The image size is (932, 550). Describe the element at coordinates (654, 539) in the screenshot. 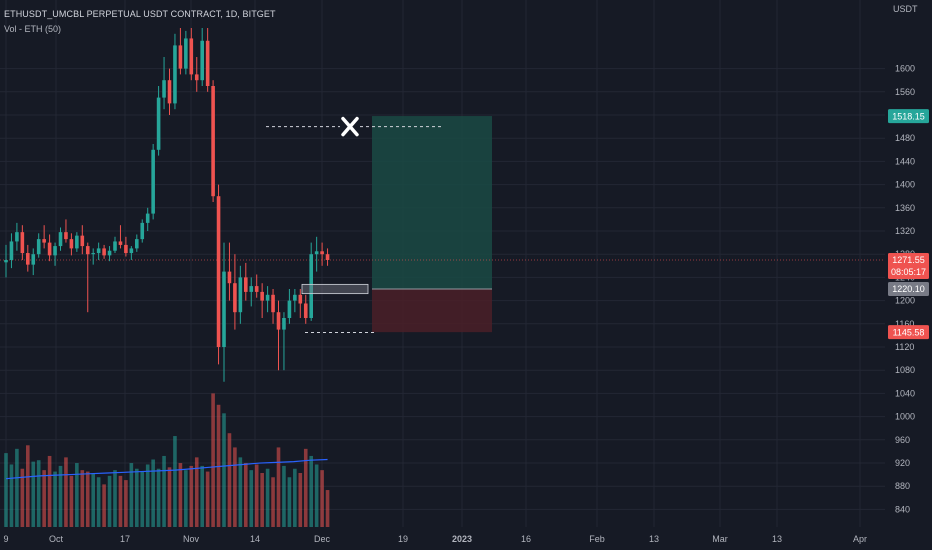

I see `x-tick-label: 13` at that location.